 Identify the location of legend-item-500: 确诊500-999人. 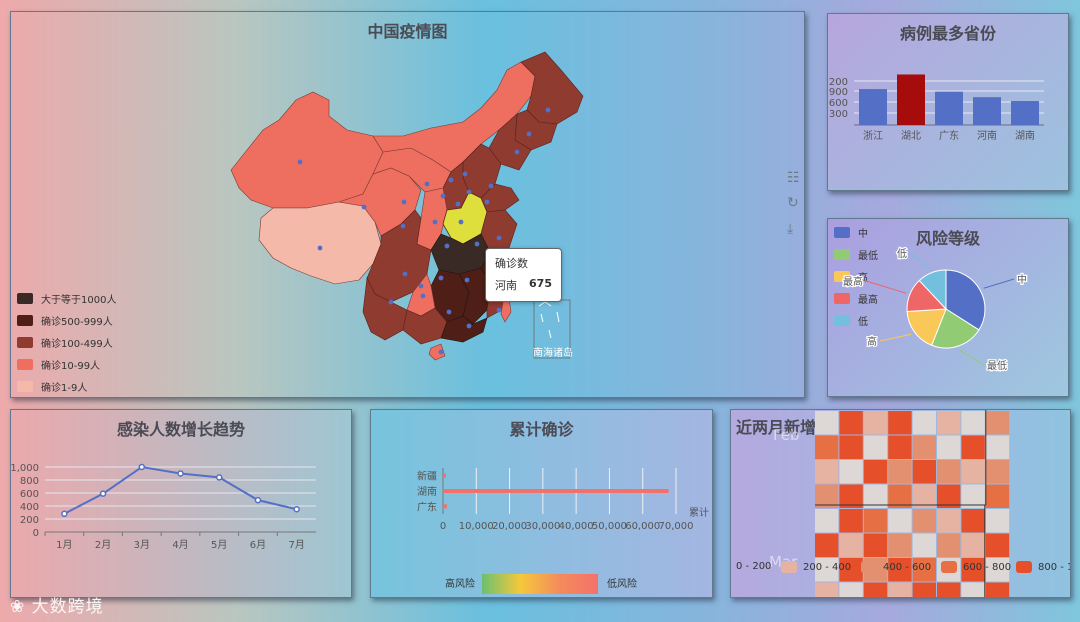
(65, 320).